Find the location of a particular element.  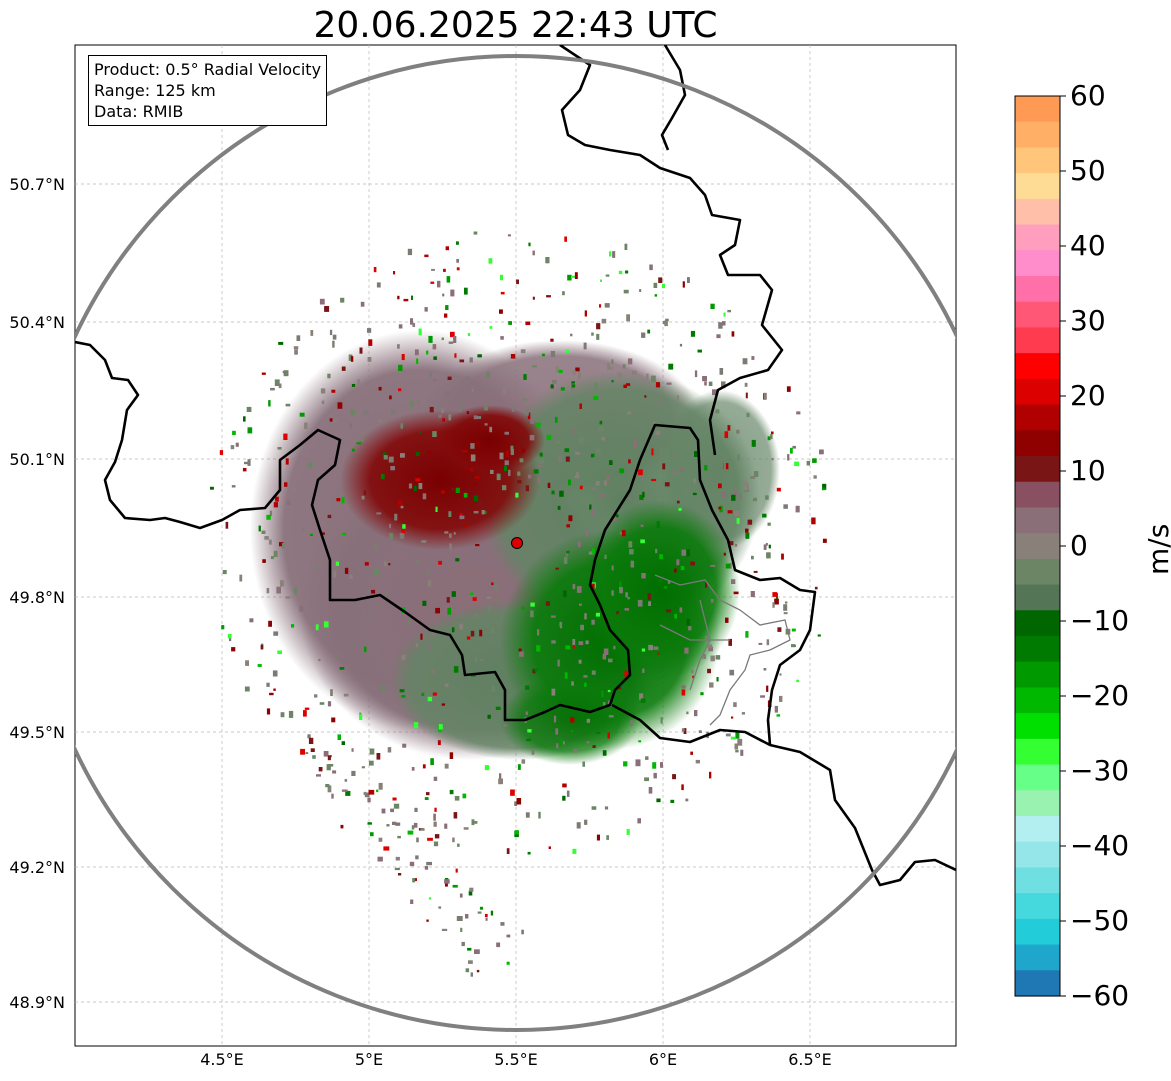

info-range: Range: 125 km is located at coordinates (155, 90).